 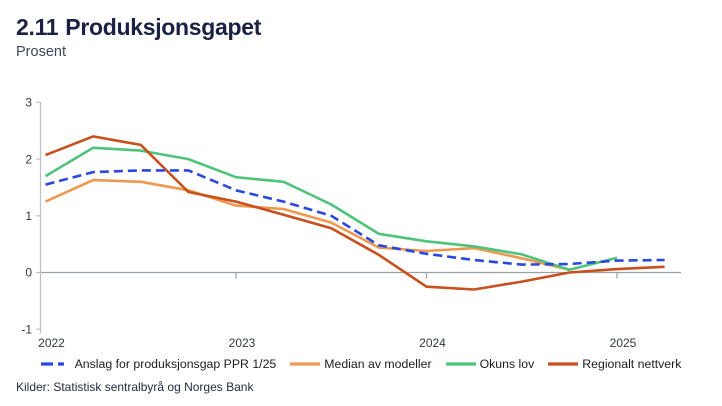 What do you see at coordinates (632, 364) in the screenshot?
I see `legend-label: Regionalt nettverk` at bounding box center [632, 364].